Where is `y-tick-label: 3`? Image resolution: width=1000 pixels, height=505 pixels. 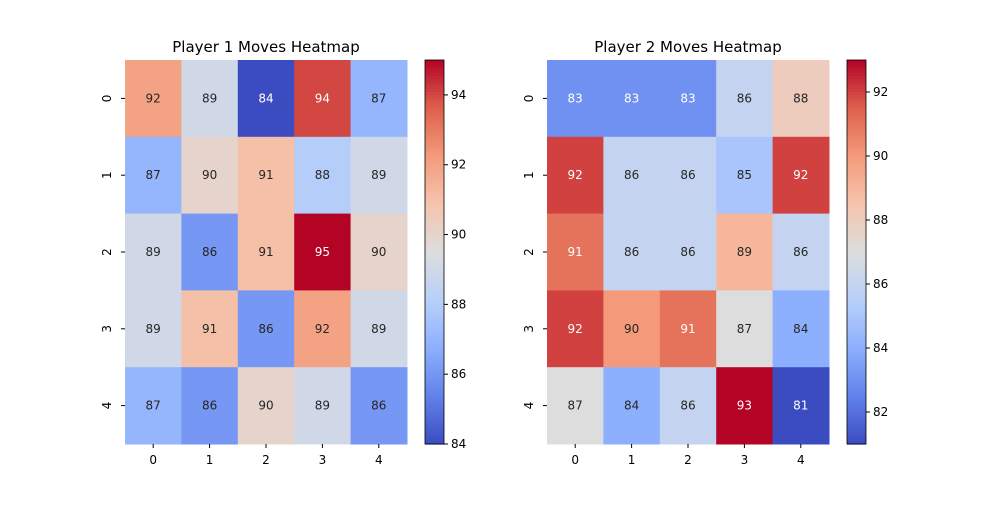
y-tick-label: 3 is located at coordinates (107, 329).